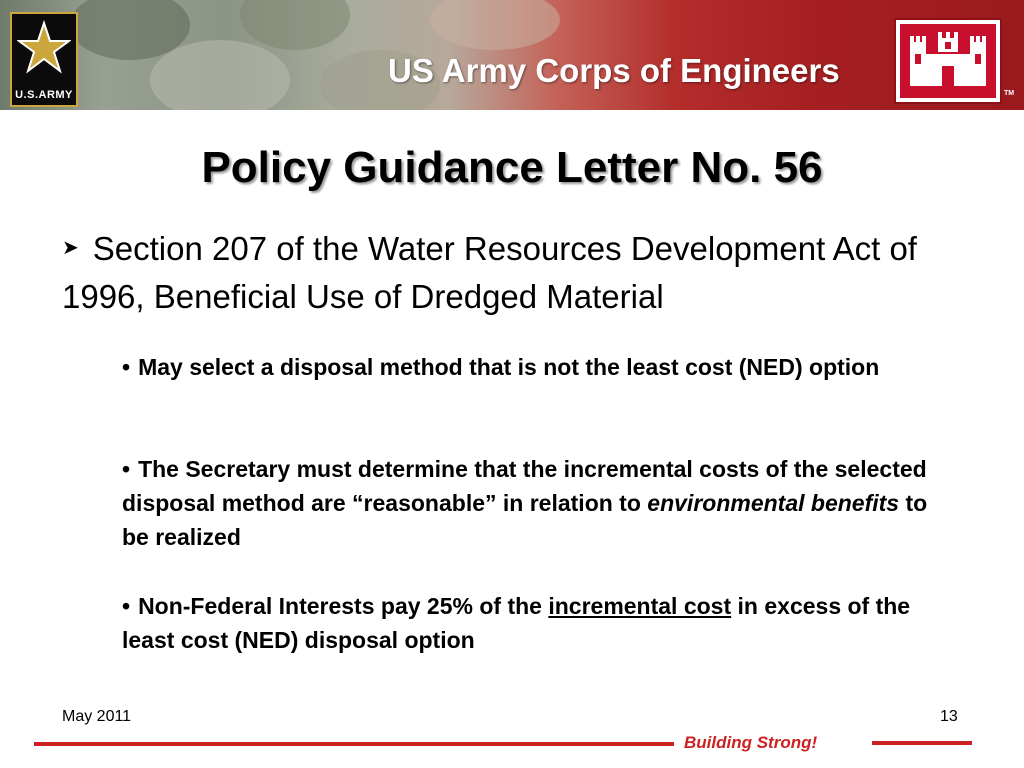 The height and width of the screenshot is (768, 1024). What do you see at coordinates (614, 70) in the screenshot?
I see `org-name: US Army Corps of Engineers` at bounding box center [614, 70].